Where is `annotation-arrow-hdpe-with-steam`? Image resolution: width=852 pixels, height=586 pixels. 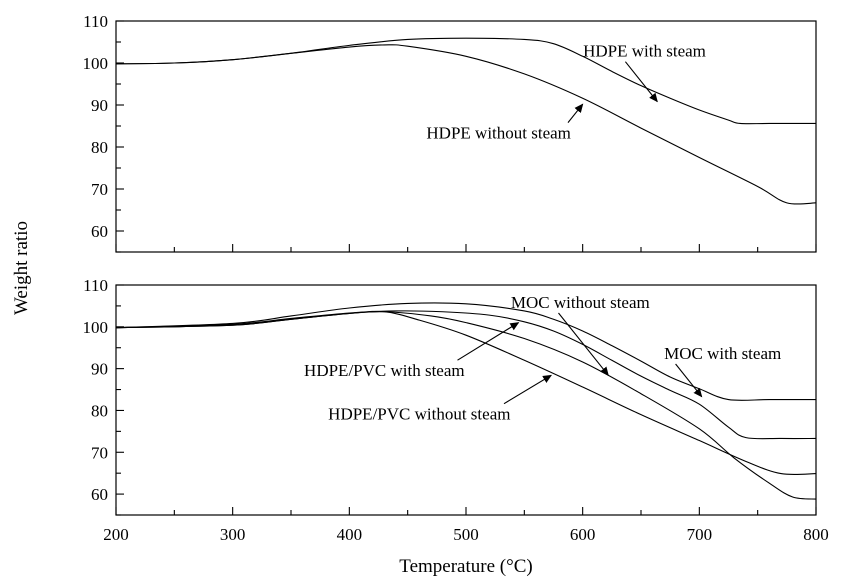 annotation-arrow-hdpe-with-steam is located at coordinates (641, 82).